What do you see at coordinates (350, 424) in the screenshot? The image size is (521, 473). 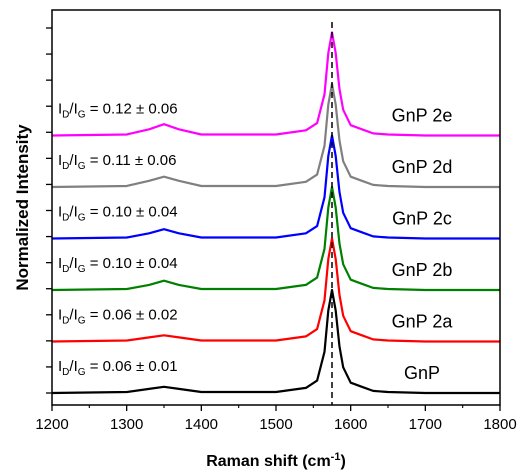 I see `x-tick-label: 1600` at bounding box center [350, 424].